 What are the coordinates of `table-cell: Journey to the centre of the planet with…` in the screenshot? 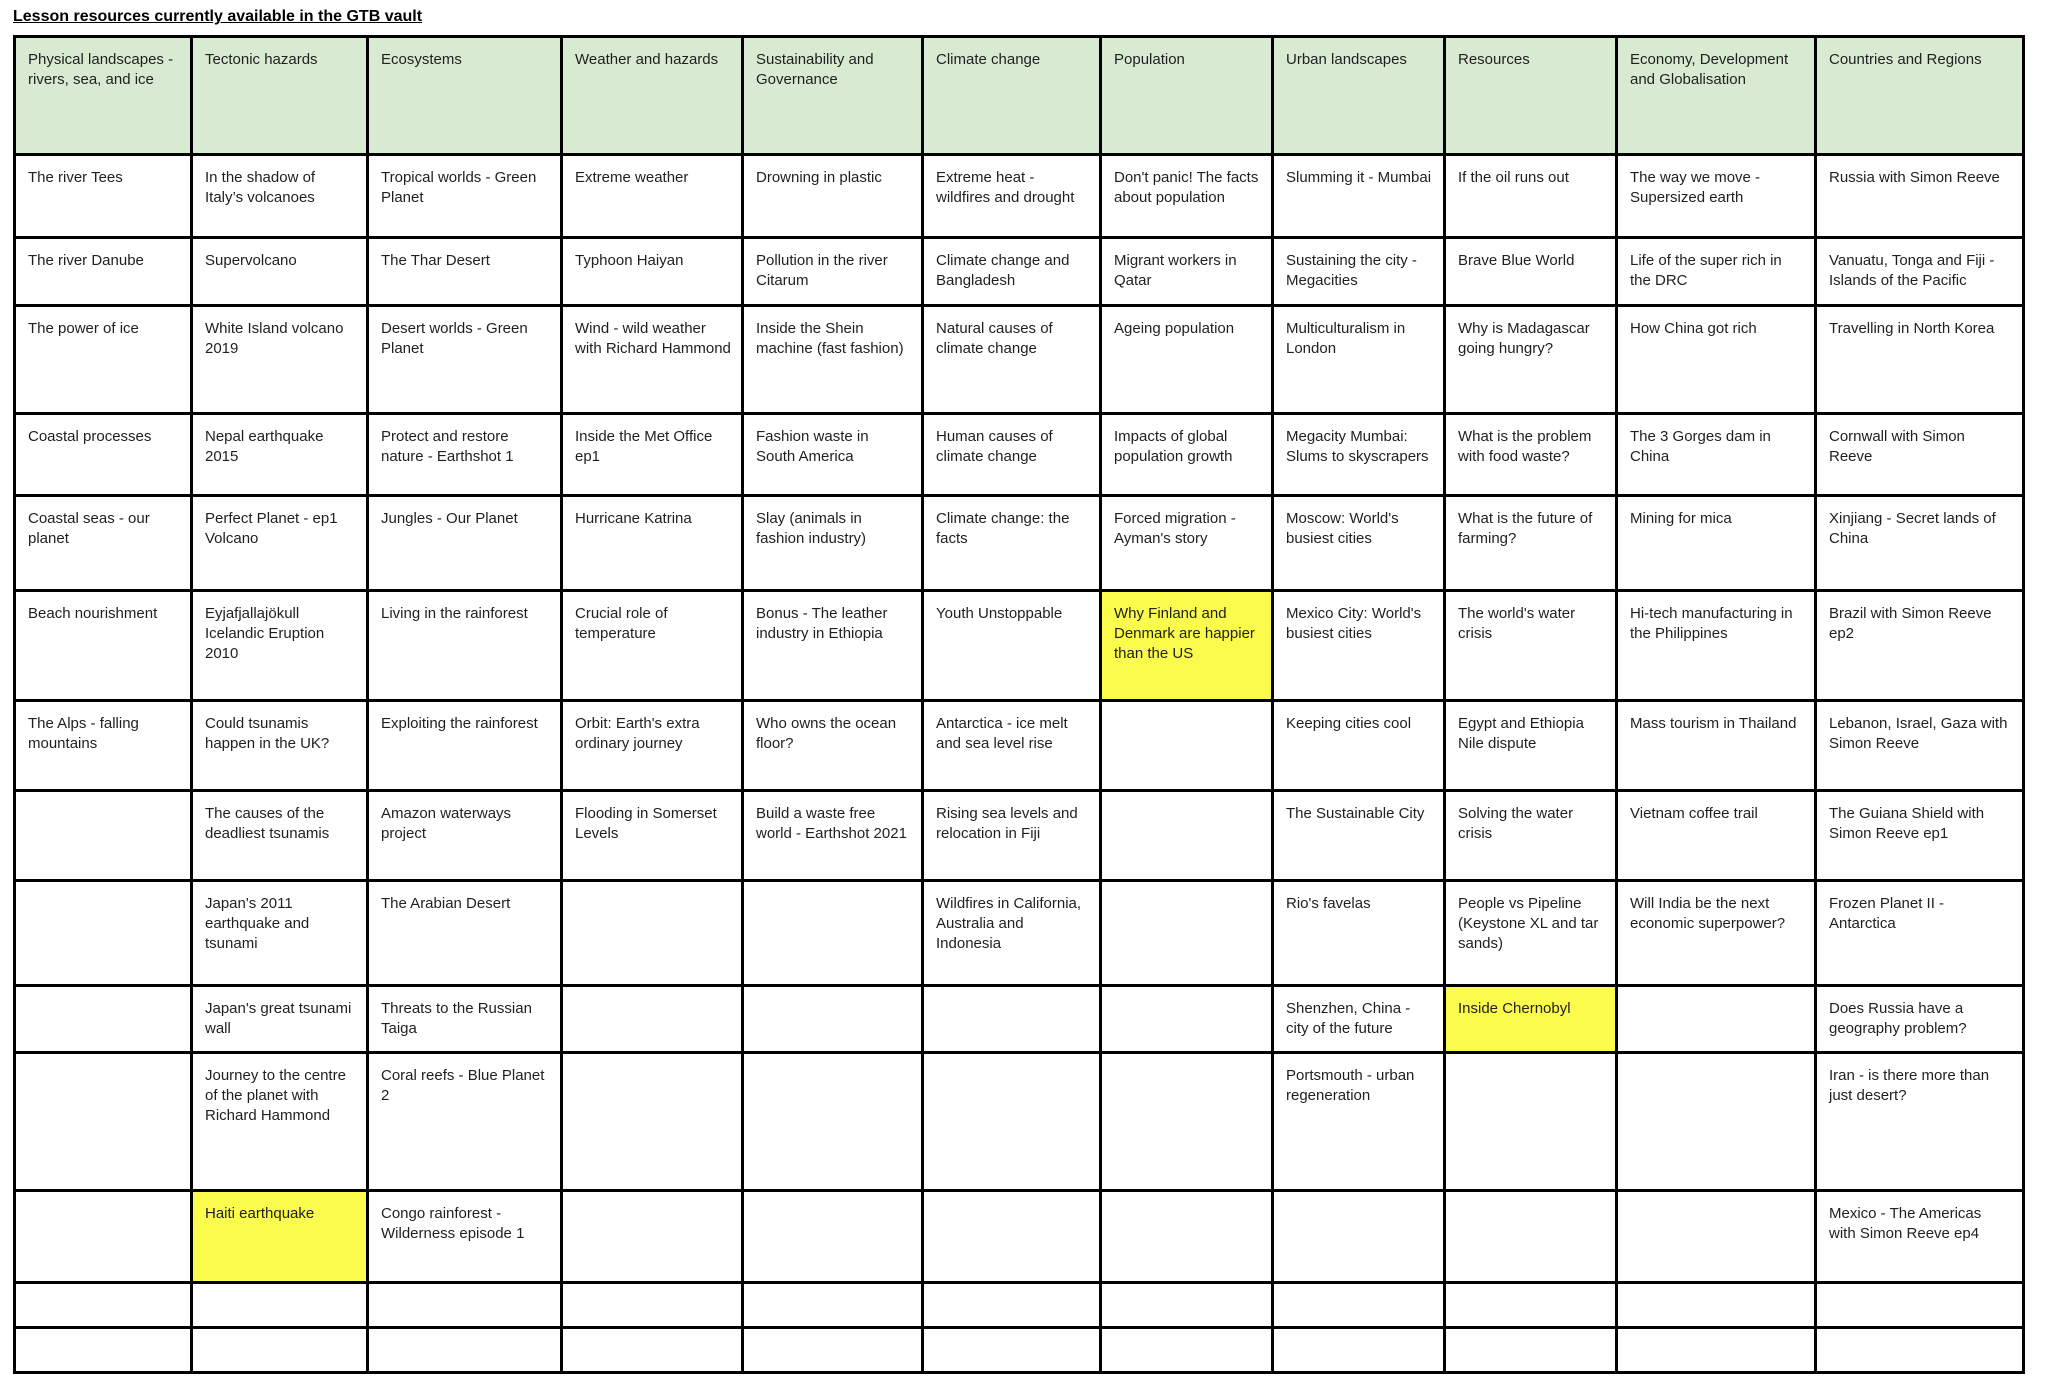 It's located at (279, 1121).